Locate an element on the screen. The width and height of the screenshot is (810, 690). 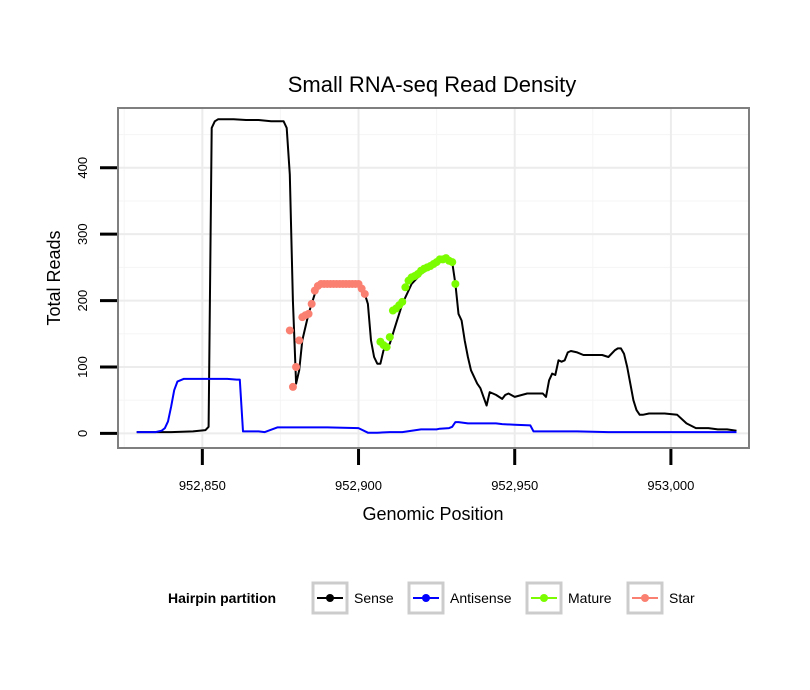
x-tick-label: 953,000 is located at coordinates (670, 485).